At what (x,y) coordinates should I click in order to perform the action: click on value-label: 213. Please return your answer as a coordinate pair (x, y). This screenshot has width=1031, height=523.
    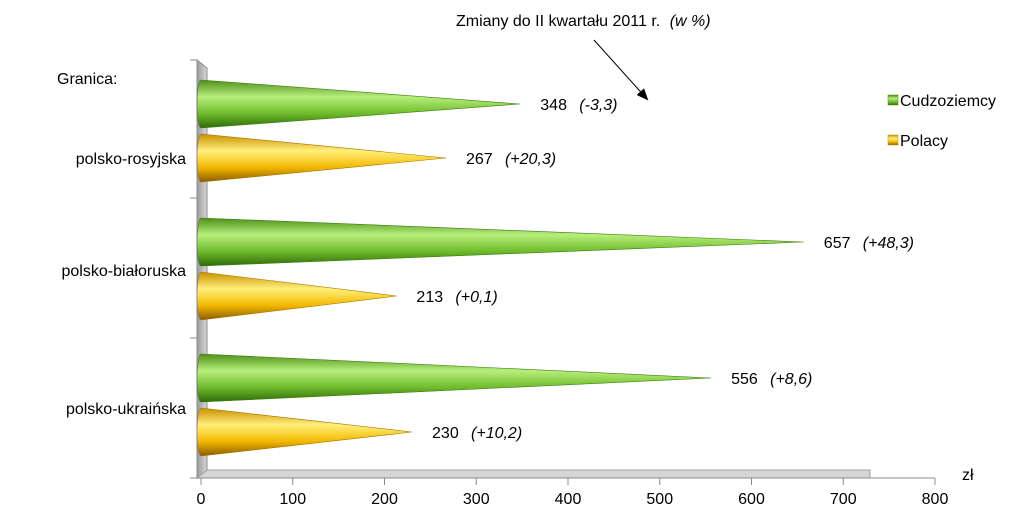
    Looking at the image, I should click on (429, 297).